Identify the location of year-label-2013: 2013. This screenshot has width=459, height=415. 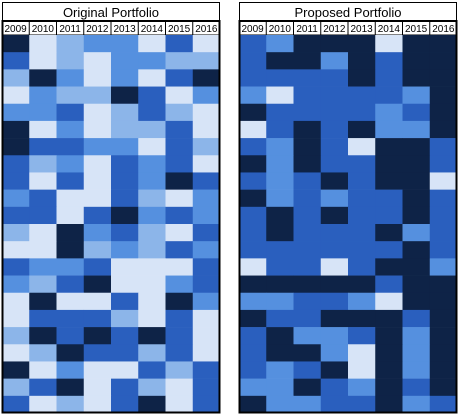
(362, 29).